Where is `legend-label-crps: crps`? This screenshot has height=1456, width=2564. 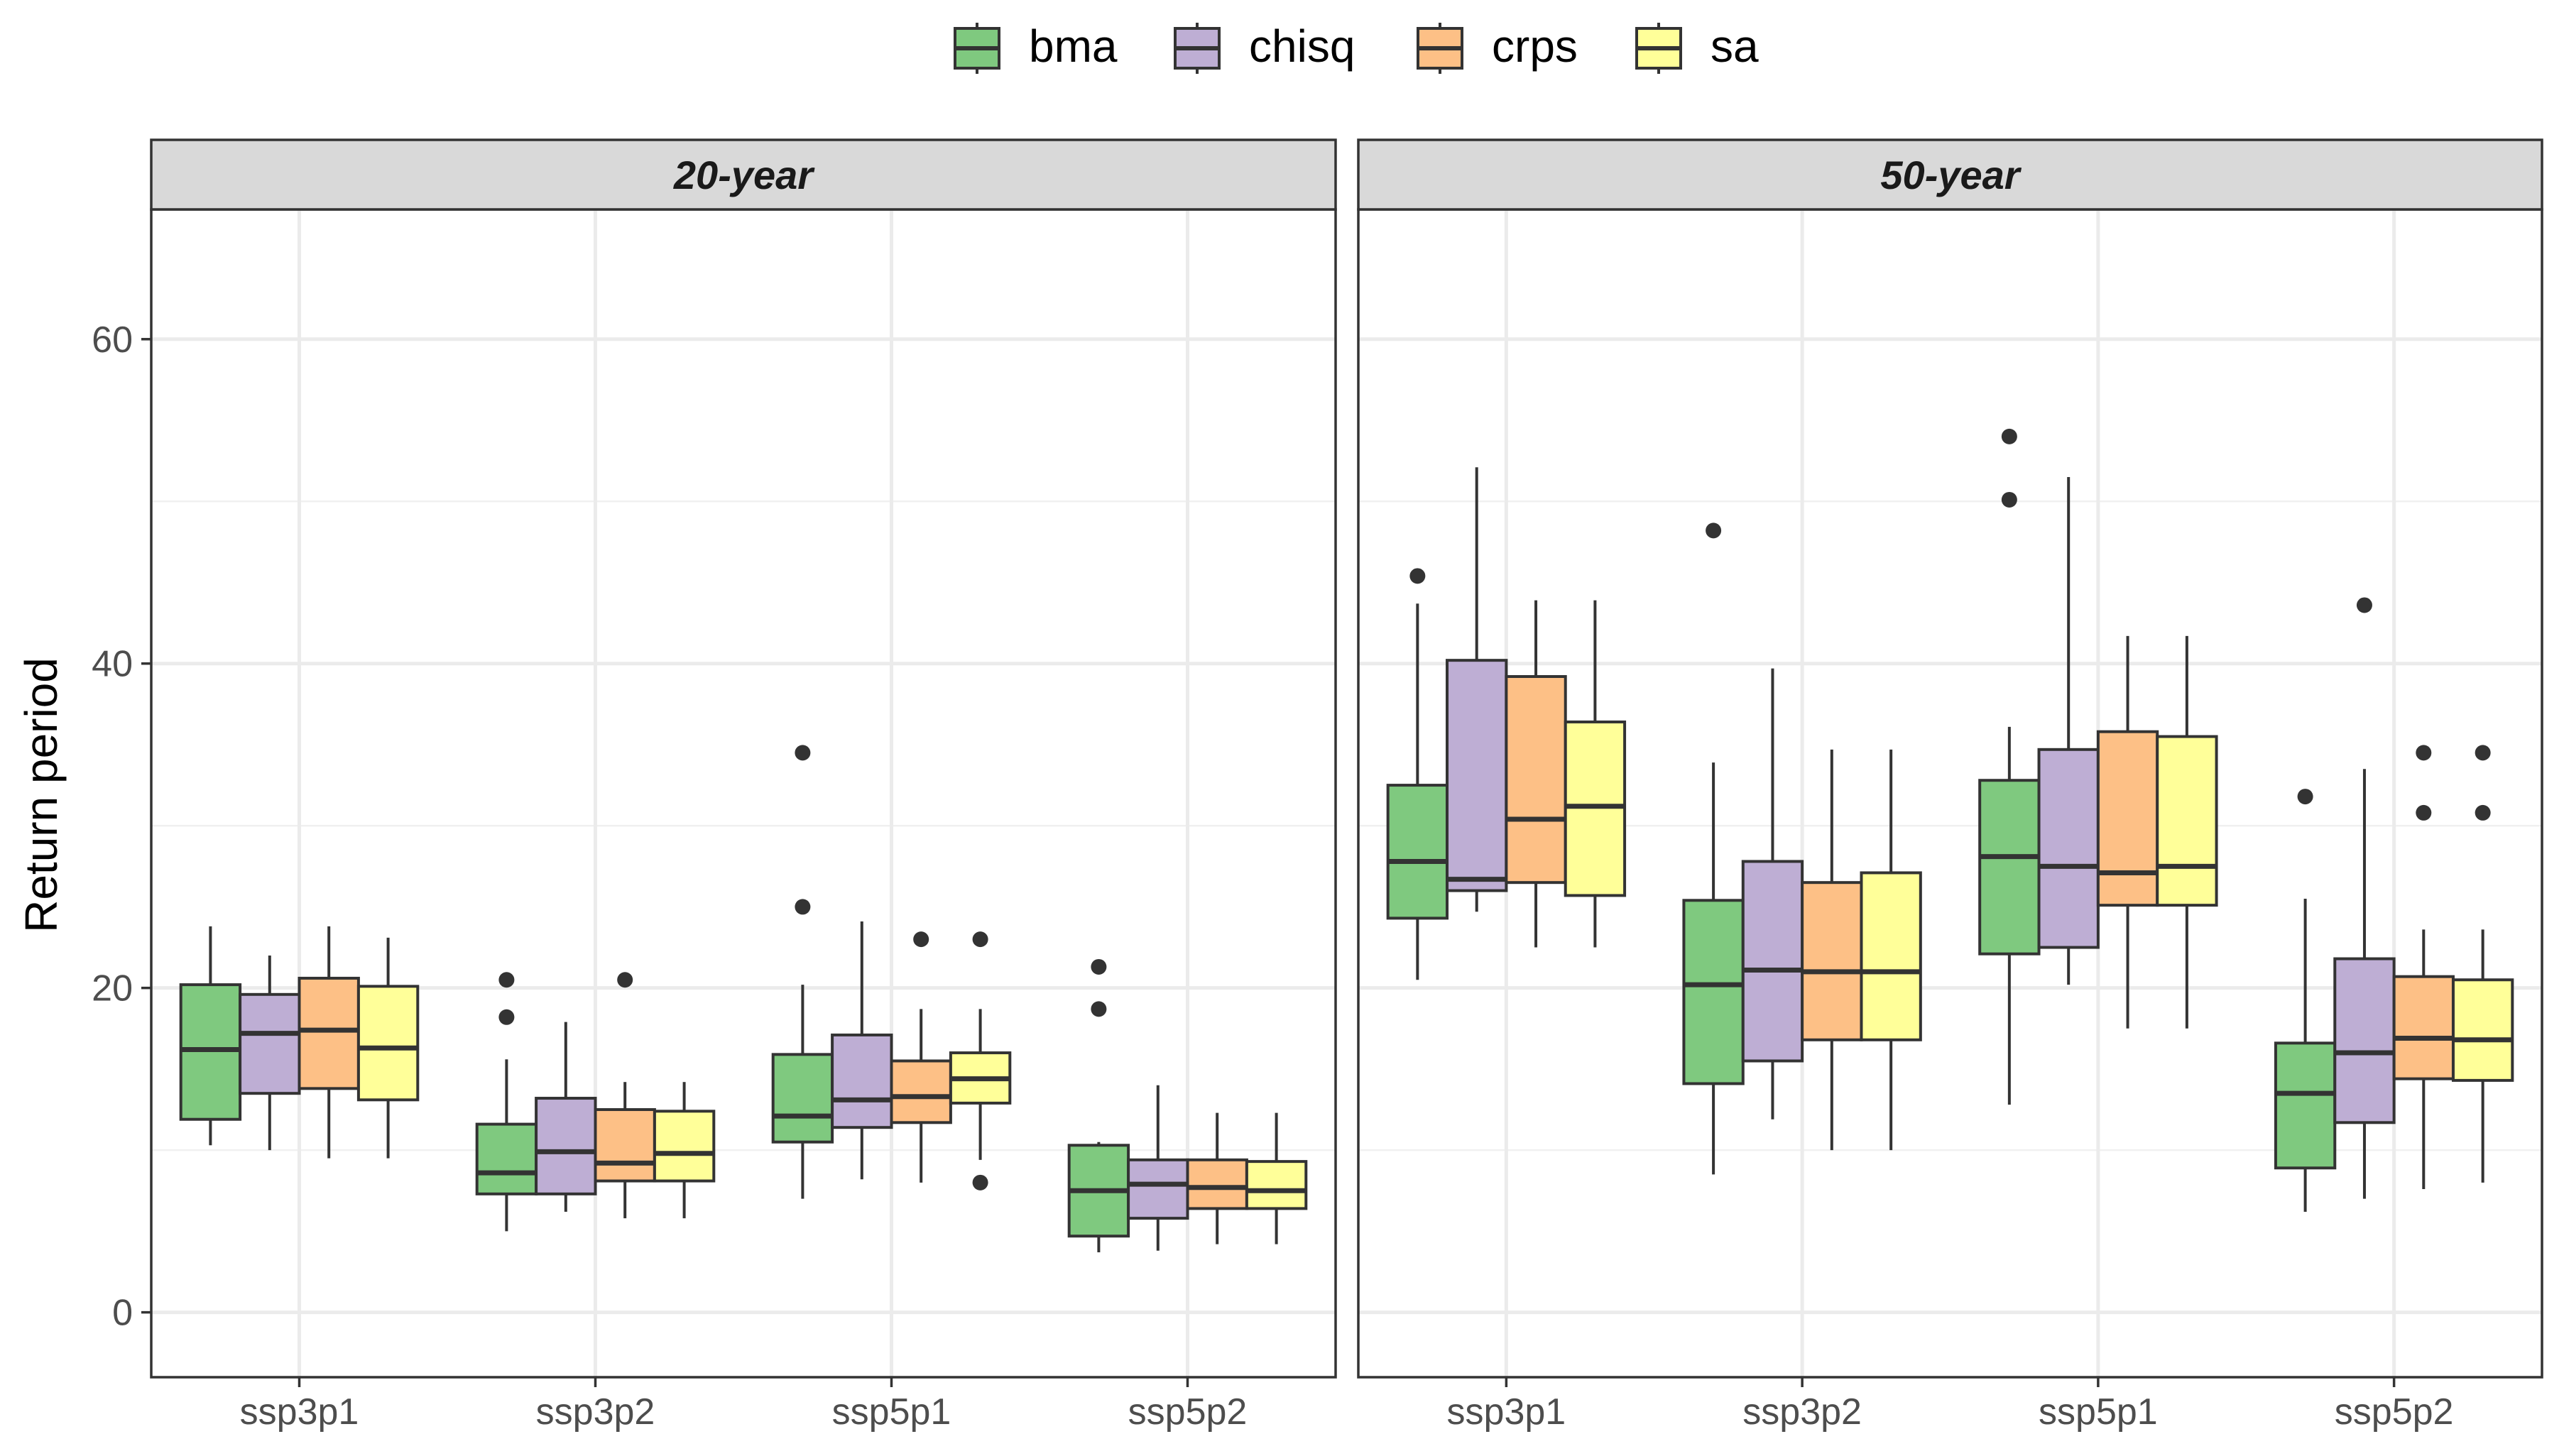
legend-label-crps: crps is located at coordinates (1535, 47).